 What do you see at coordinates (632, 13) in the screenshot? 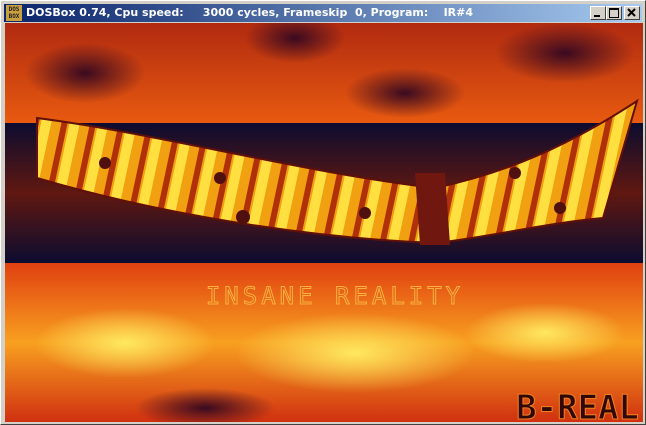
I see `close-button` at bounding box center [632, 13].